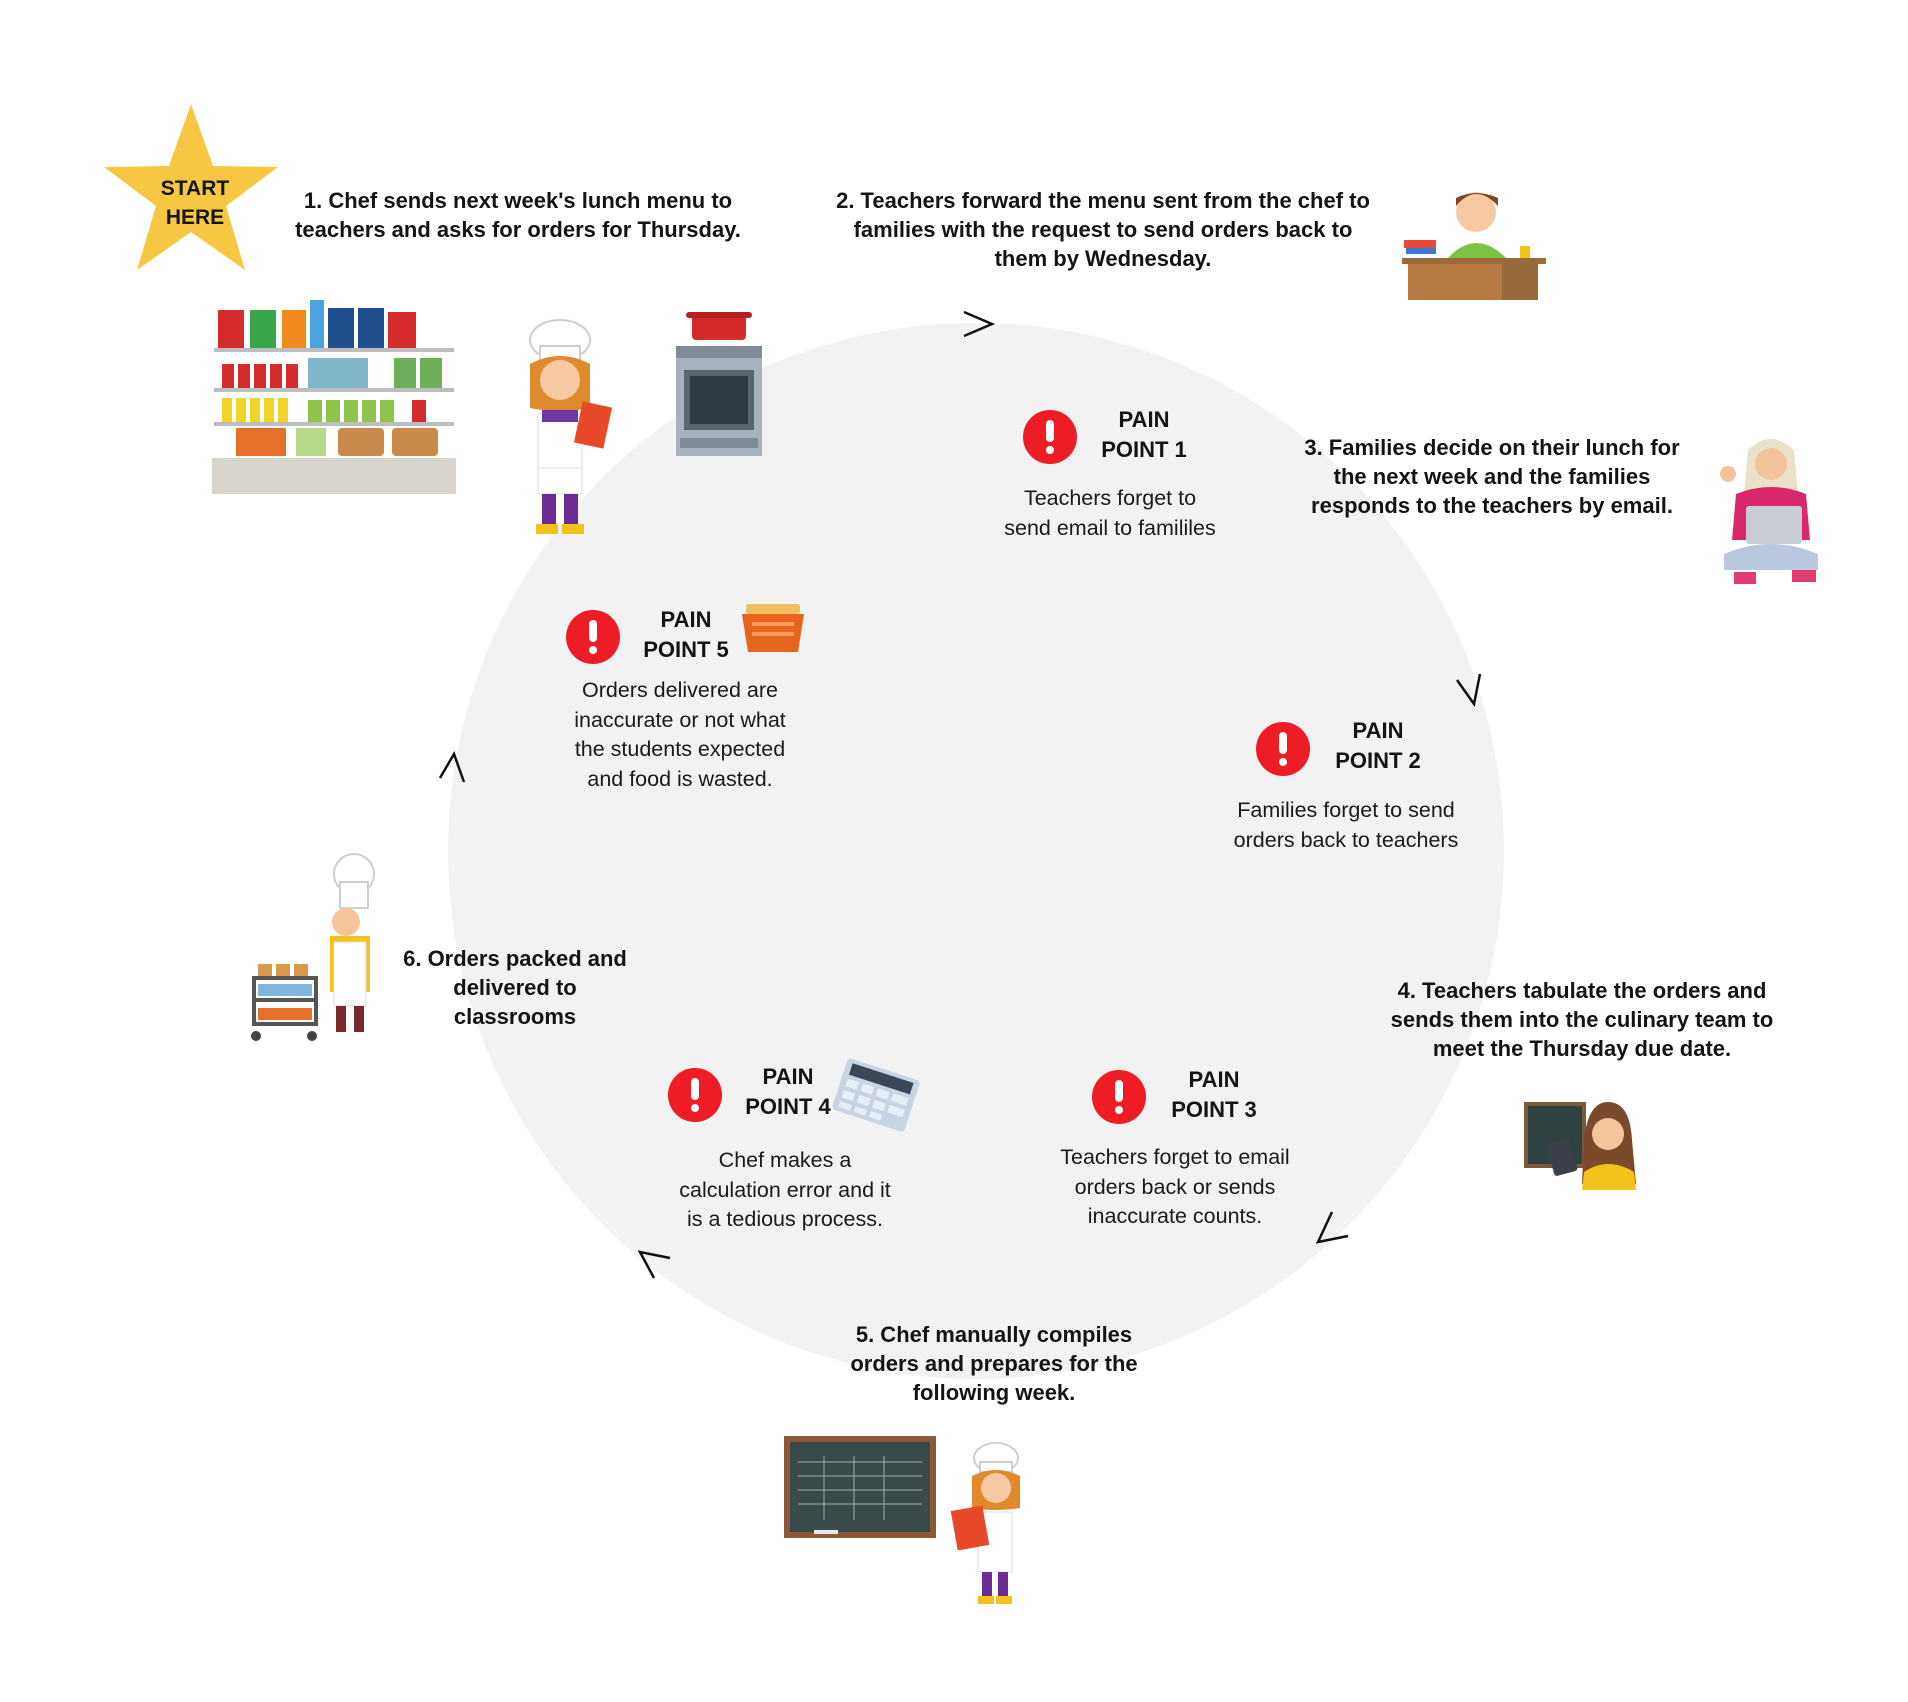  Describe the element at coordinates (719, 384) in the screenshot. I see `stove-with-pot-icon` at that location.